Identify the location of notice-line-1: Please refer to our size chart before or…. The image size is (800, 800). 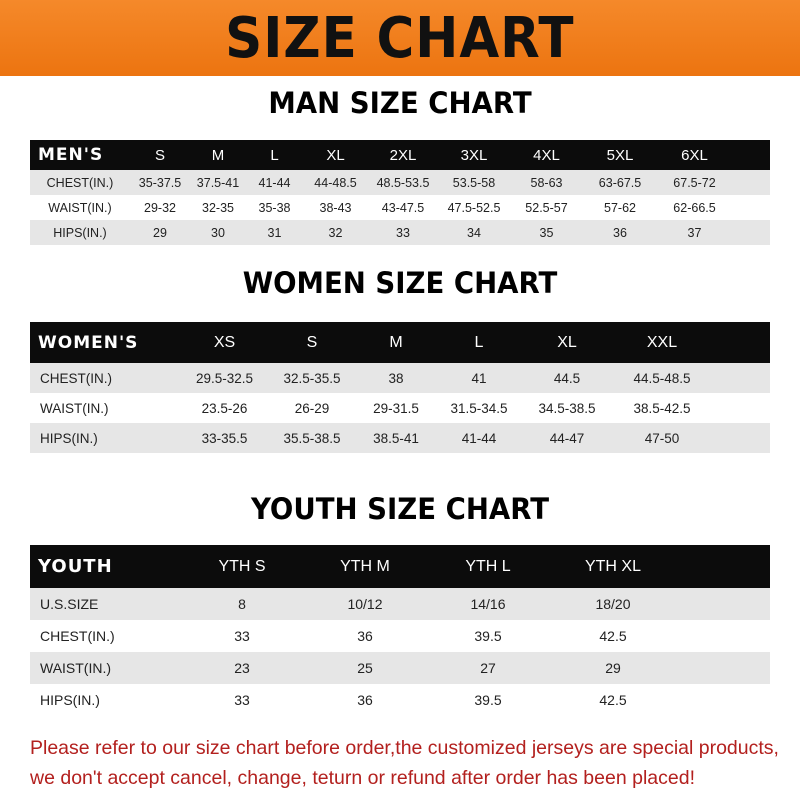
(404, 748).